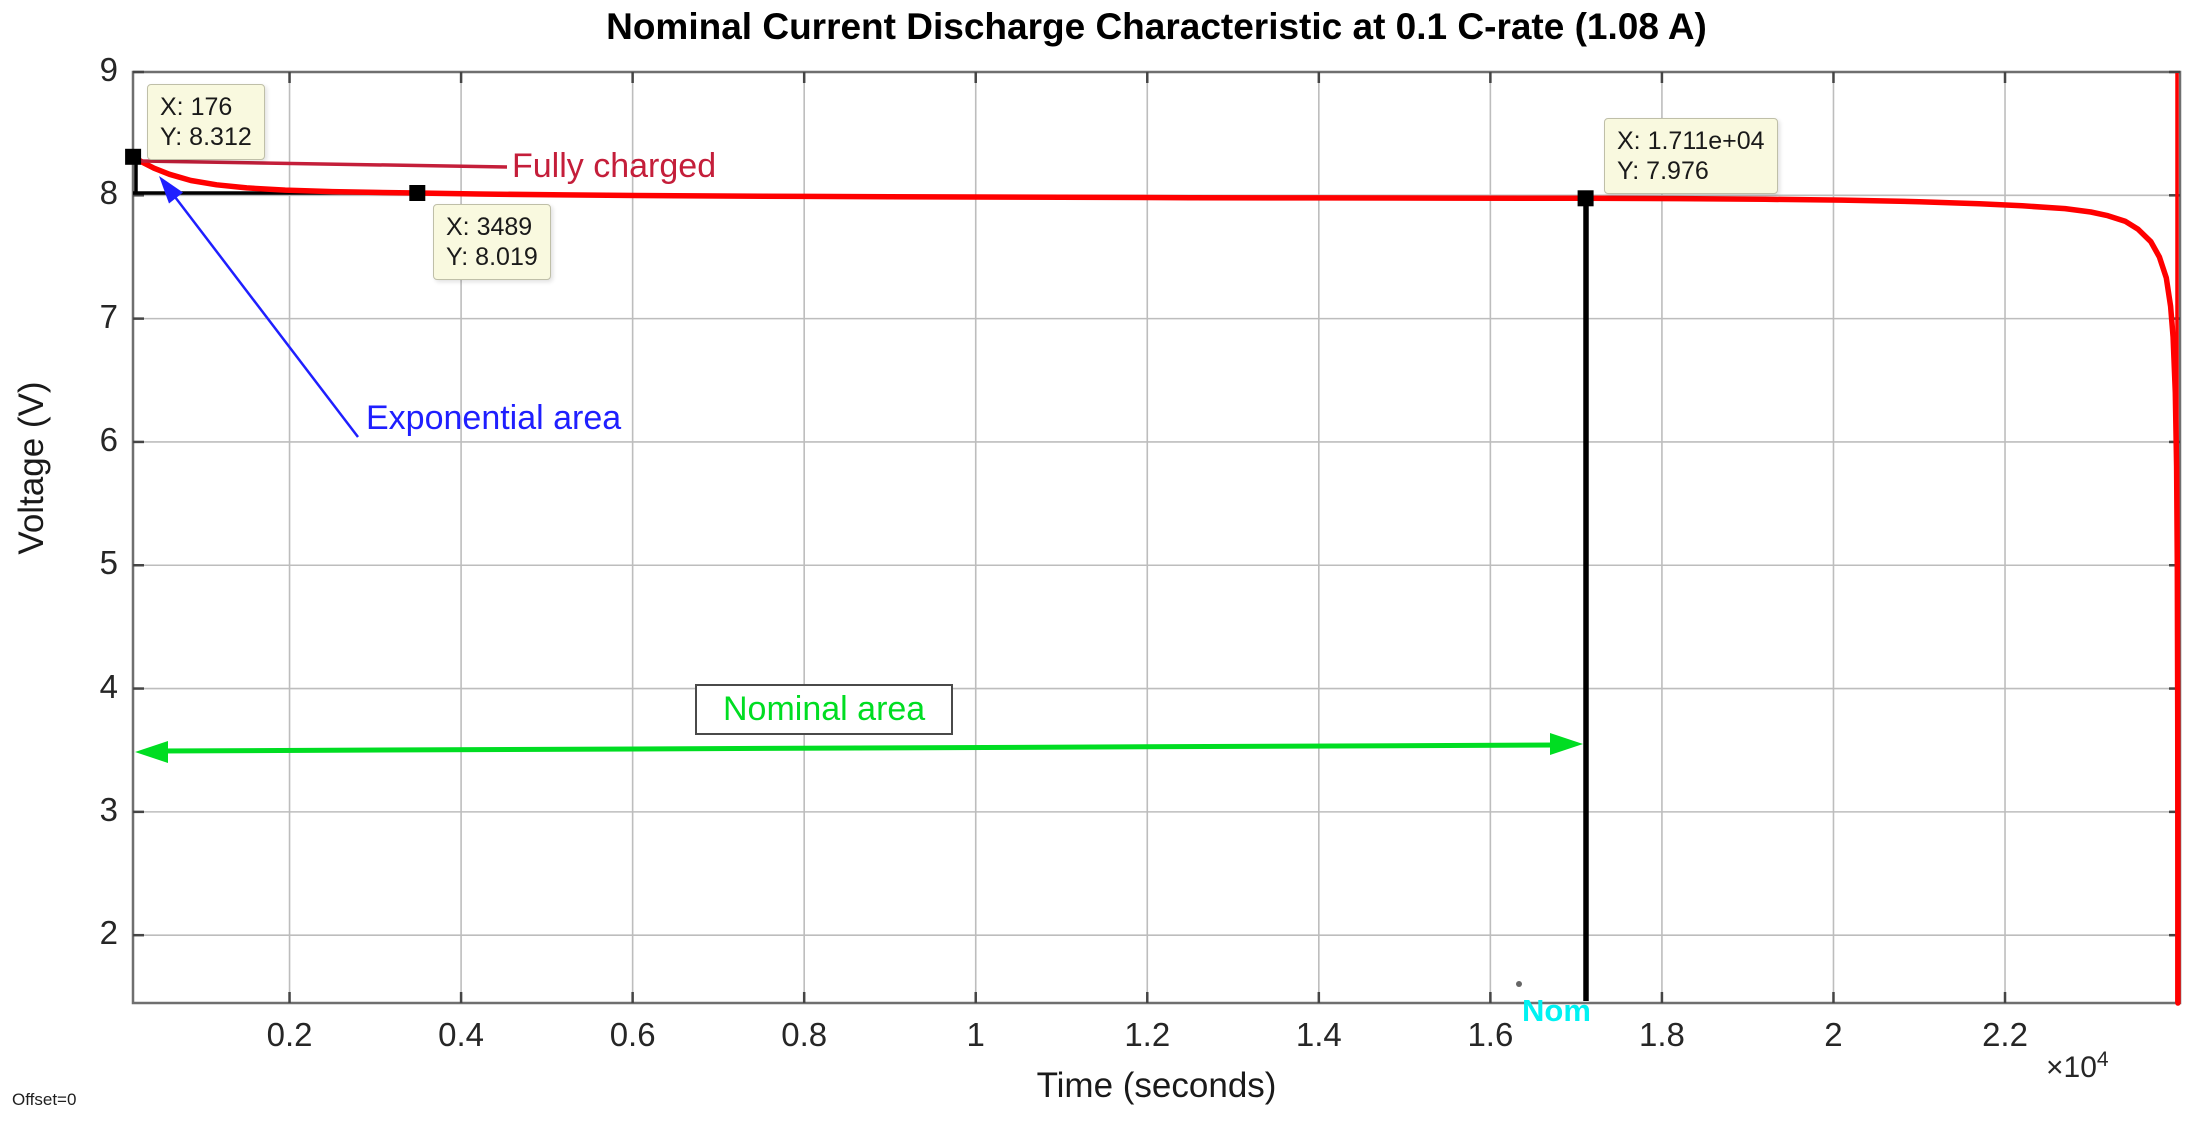 Image resolution: width=2211 pixels, height=1131 pixels. What do you see at coordinates (2077, 1066) in the screenshot?
I see `x-axis-multiplier: ×10⁴` at bounding box center [2077, 1066].